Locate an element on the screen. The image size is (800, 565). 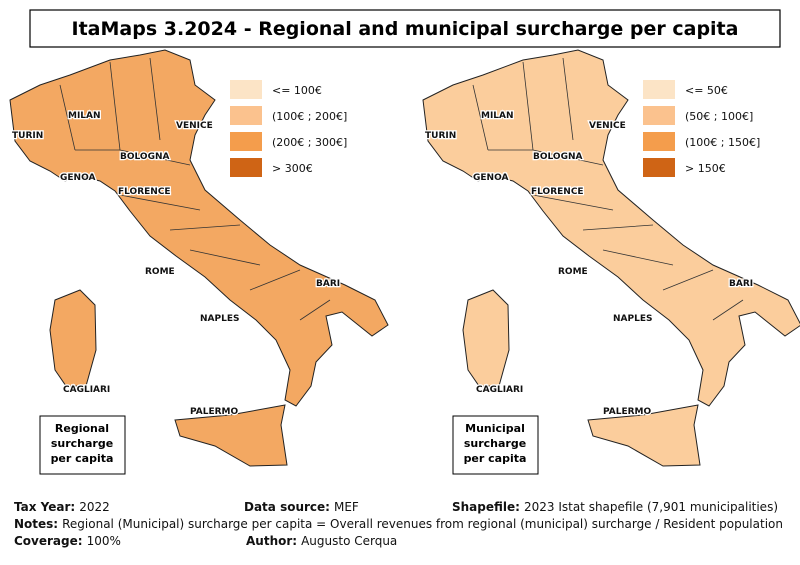
footer-key: Data source: is located at coordinates (287, 507).